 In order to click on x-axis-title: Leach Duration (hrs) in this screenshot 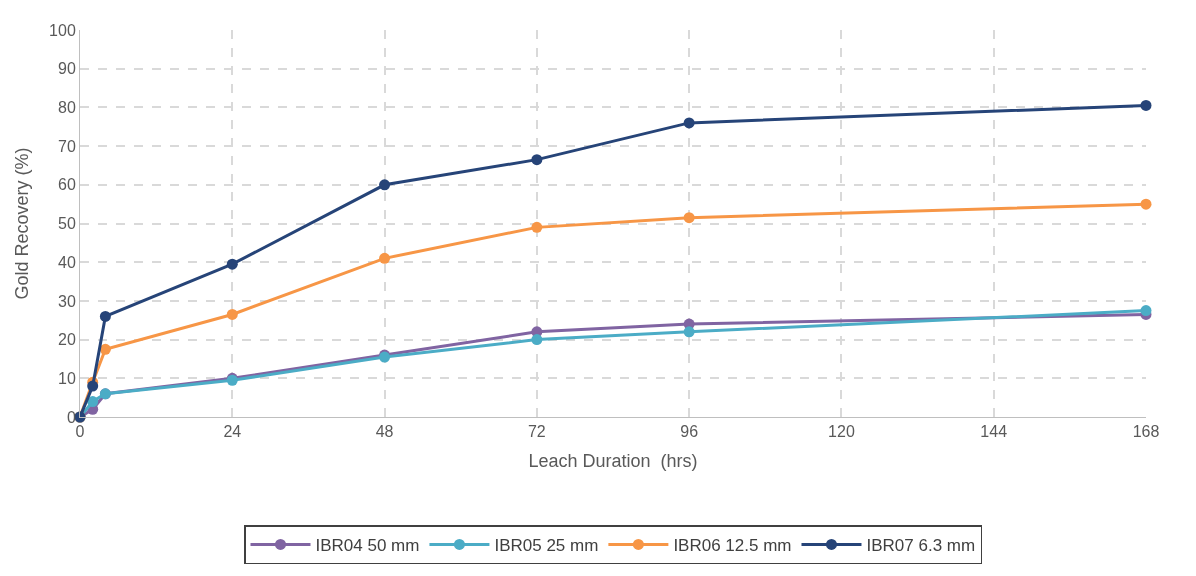, I will do `click(613, 461)`.